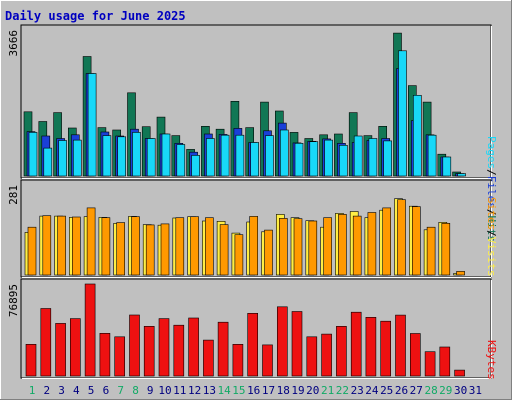 The image size is (512, 400). Describe the element at coordinates (268, 390) in the screenshot. I see `day-label: 17` at that location.